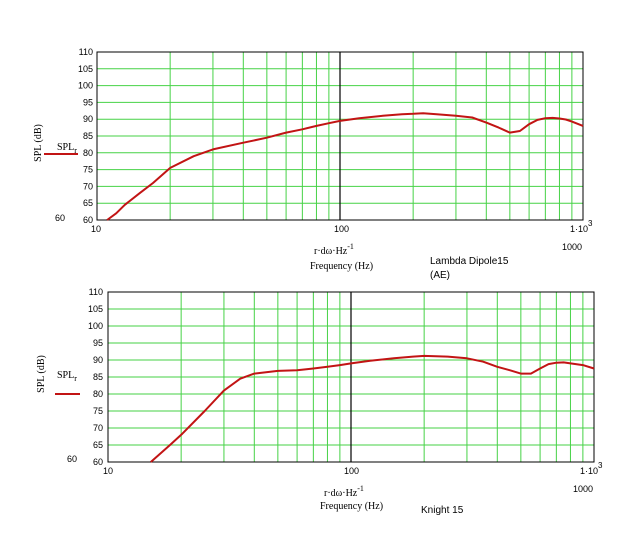 This screenshot has height=542, width=620. I want to click on chart-caption: Knight 15, so click(442, 510).